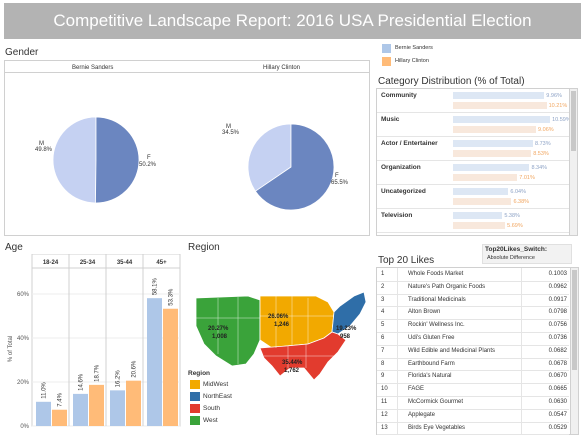 This screenshot has width=585, height=439. Describe the element at coordinates (473, 326) in the screenshot. I see `top20-row: 5 Rockin' Wellness Inc. 0.0756` at that location.